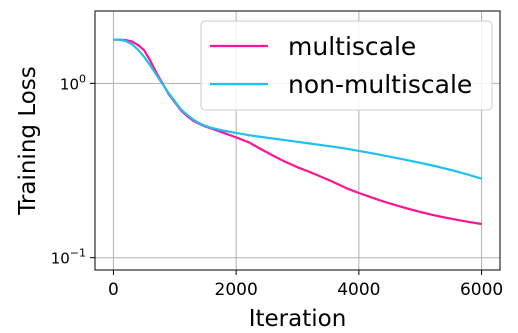 The height and width of the screenshot is (333, 518). Describe the element at coordinates (481, 290) in the screenshot. I see `x-tick-label: 6000` at that location.